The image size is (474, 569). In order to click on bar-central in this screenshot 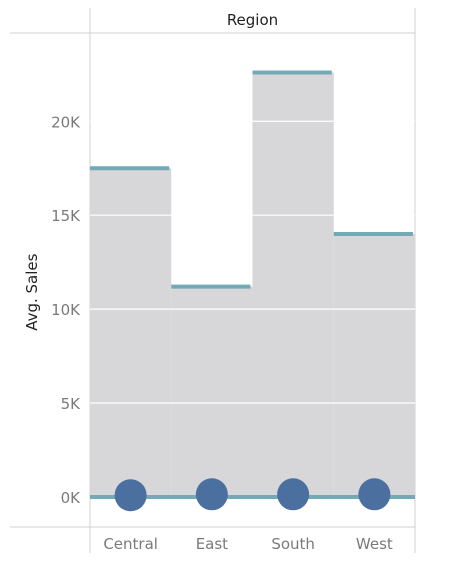, I will do `click(131, 332)`.